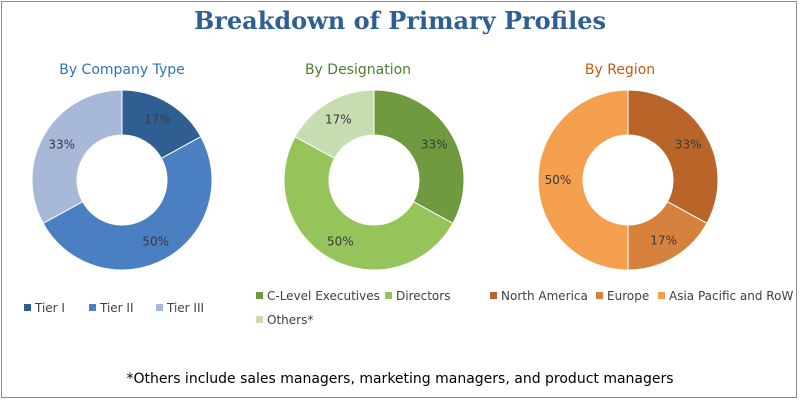 This screenshot has height=401, width=800. Describe the element at coordinates (122, 70) in the screenshot. I see `chart-title-company-type: By Company Type` at that location.